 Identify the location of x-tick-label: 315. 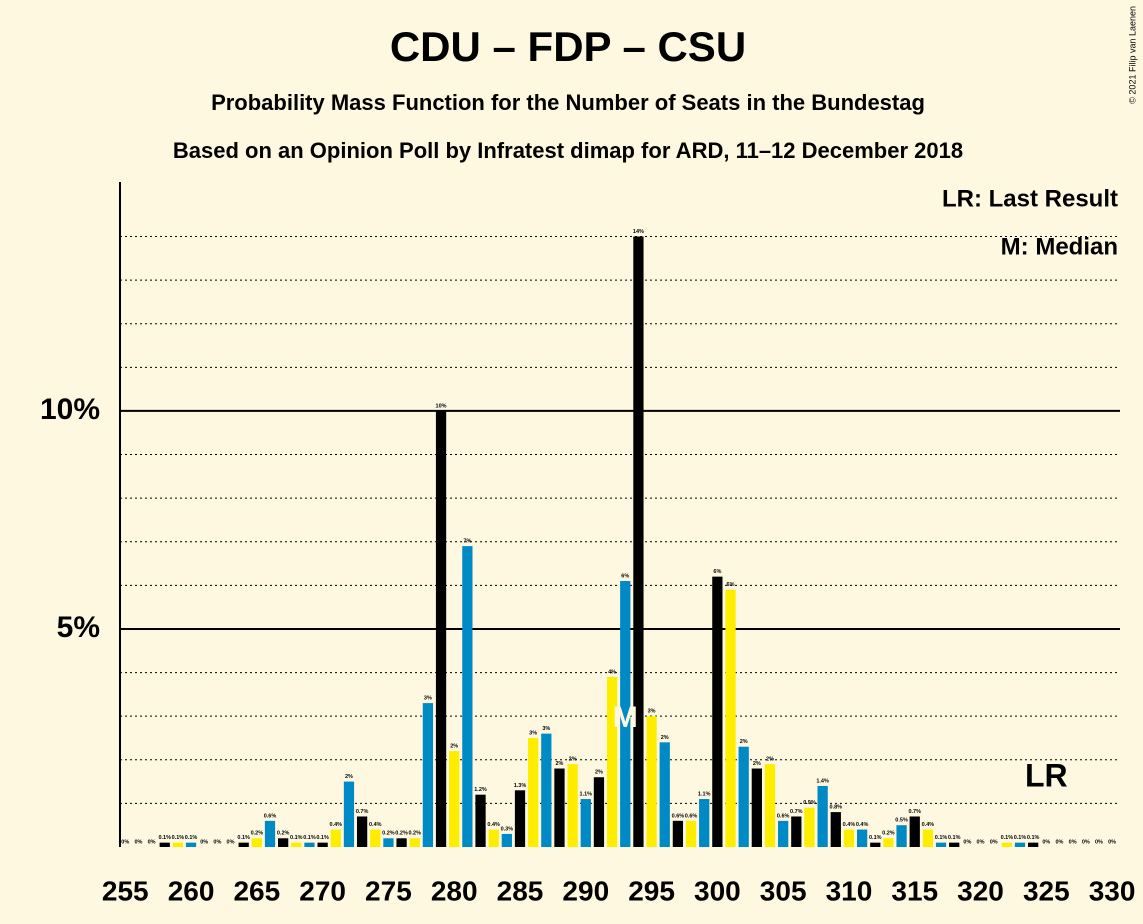
(914, 890).